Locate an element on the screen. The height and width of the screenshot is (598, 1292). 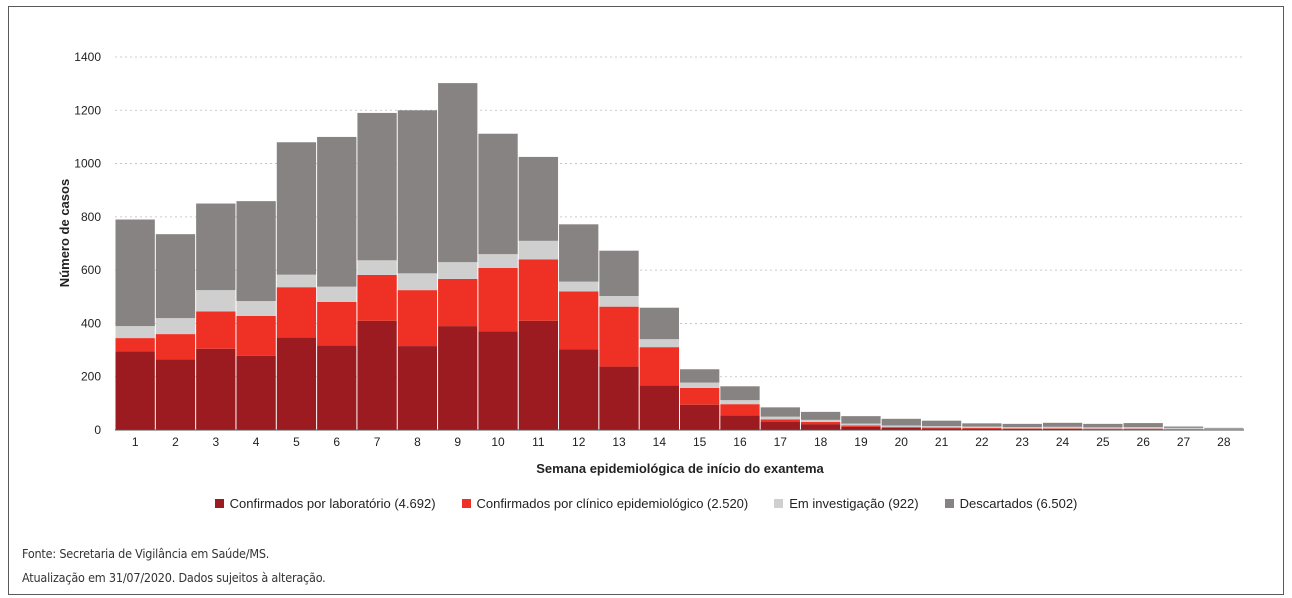
y-tick-label: 800 is located at coordinates (91, 217).